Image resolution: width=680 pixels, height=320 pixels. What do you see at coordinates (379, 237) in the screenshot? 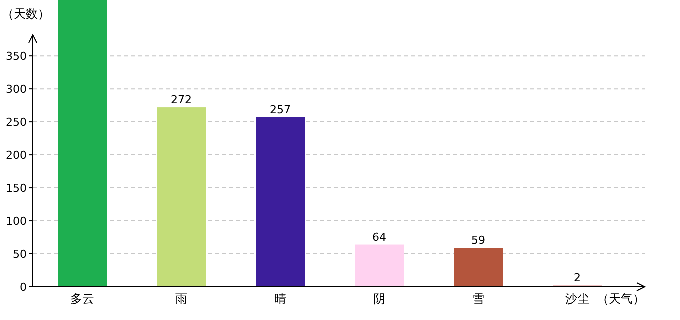
I see `data-label: 64` at bounding box center [379, 237].